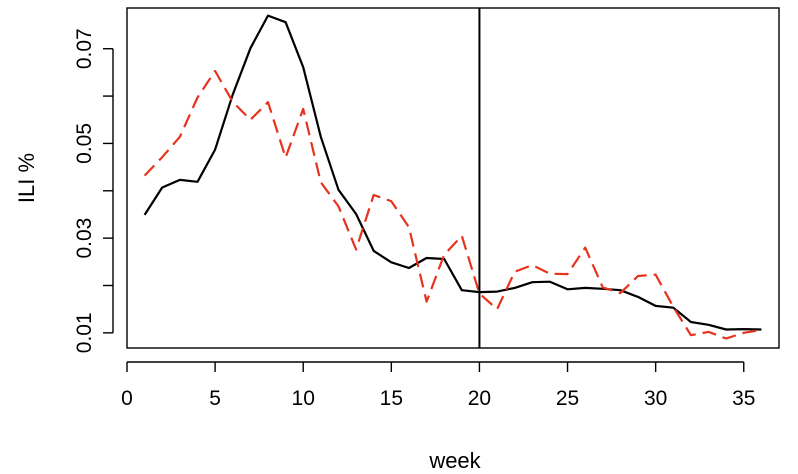 Image resolution: width=798 pixels, height=474 pixels. What do you see at coordinates (84, 48) in the screenshot?
I see `y-tick-label: 0.07` at bounding box center [84, 48].